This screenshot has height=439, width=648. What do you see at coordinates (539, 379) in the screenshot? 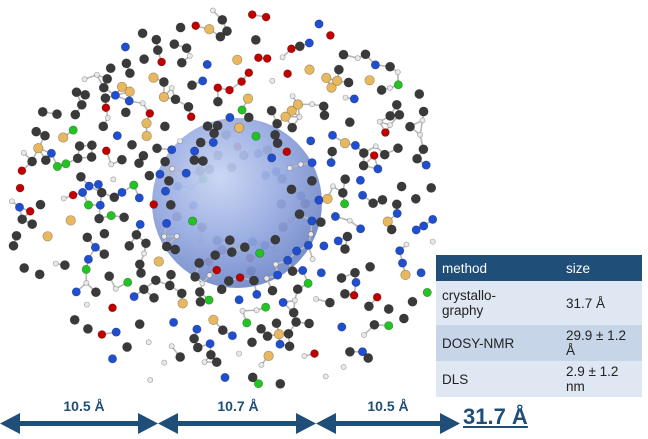
I see `table-row: DLS 2.9 ± 1.2 nm` at bounding box center [539, 379].